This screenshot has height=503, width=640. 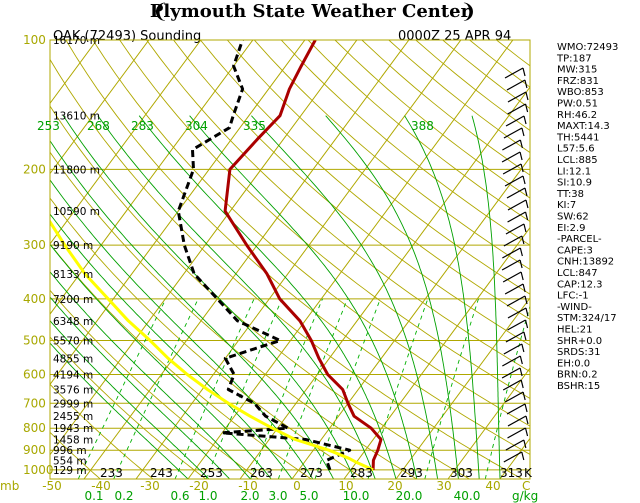 I want to click on kelvin-tick-label: 243, so click(x=161, y=473).